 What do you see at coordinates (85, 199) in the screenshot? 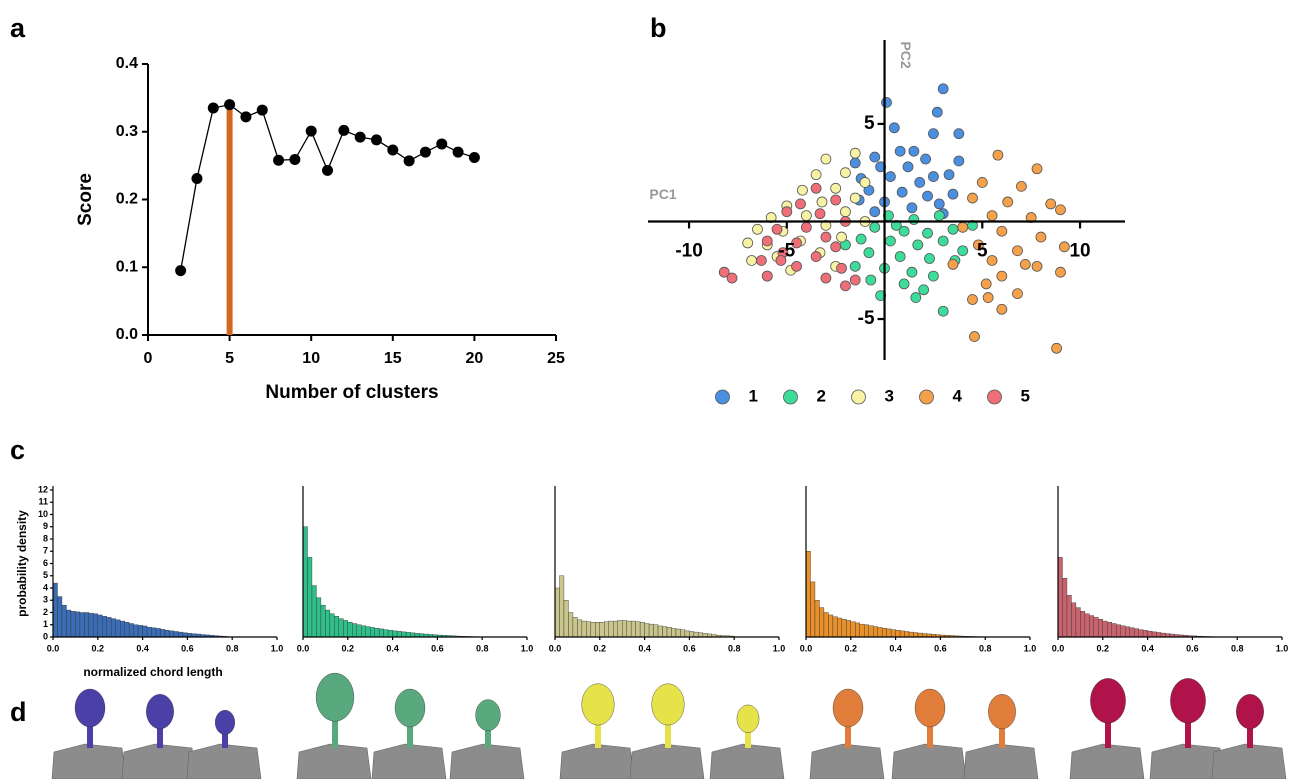
I see `y-axis-label: Score` at bounding box center [85, 199].